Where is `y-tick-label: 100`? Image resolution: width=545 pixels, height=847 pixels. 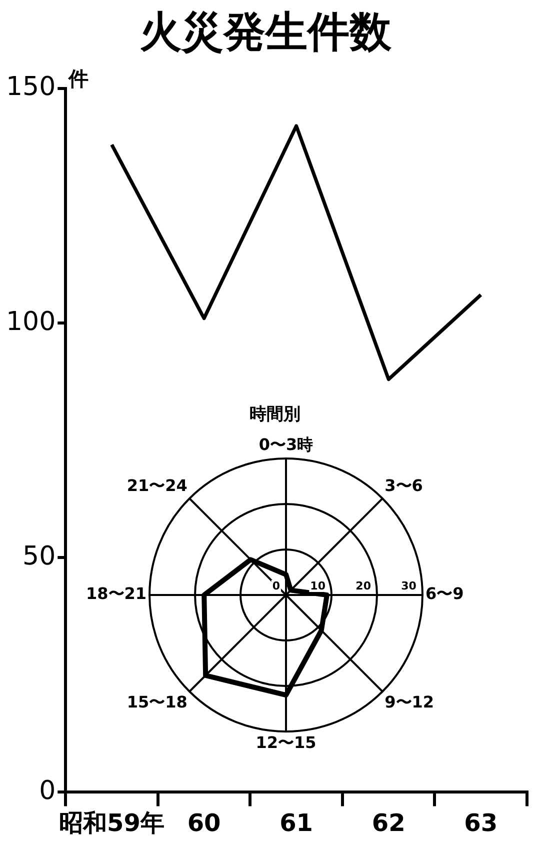
y-tick-label: 100 is located at coordinates (31, 321).